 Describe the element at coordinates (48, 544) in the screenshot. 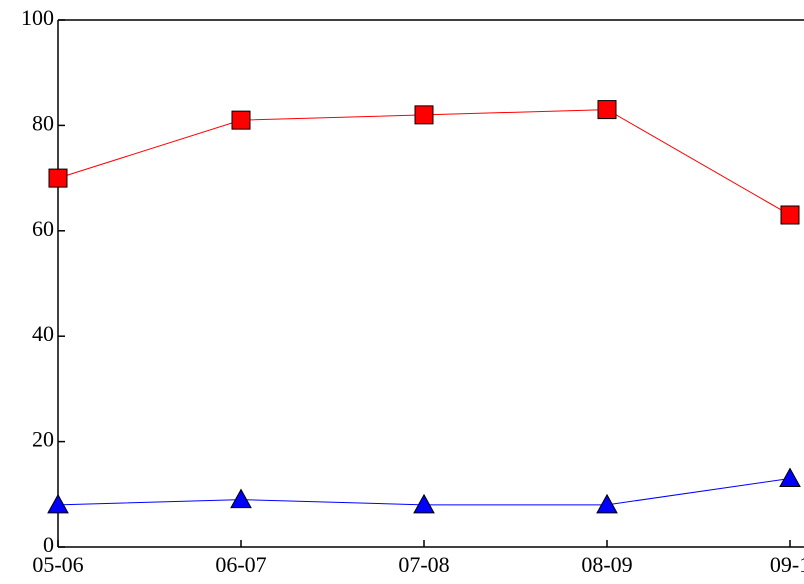

I see `y-tick-label: 0` at that location.